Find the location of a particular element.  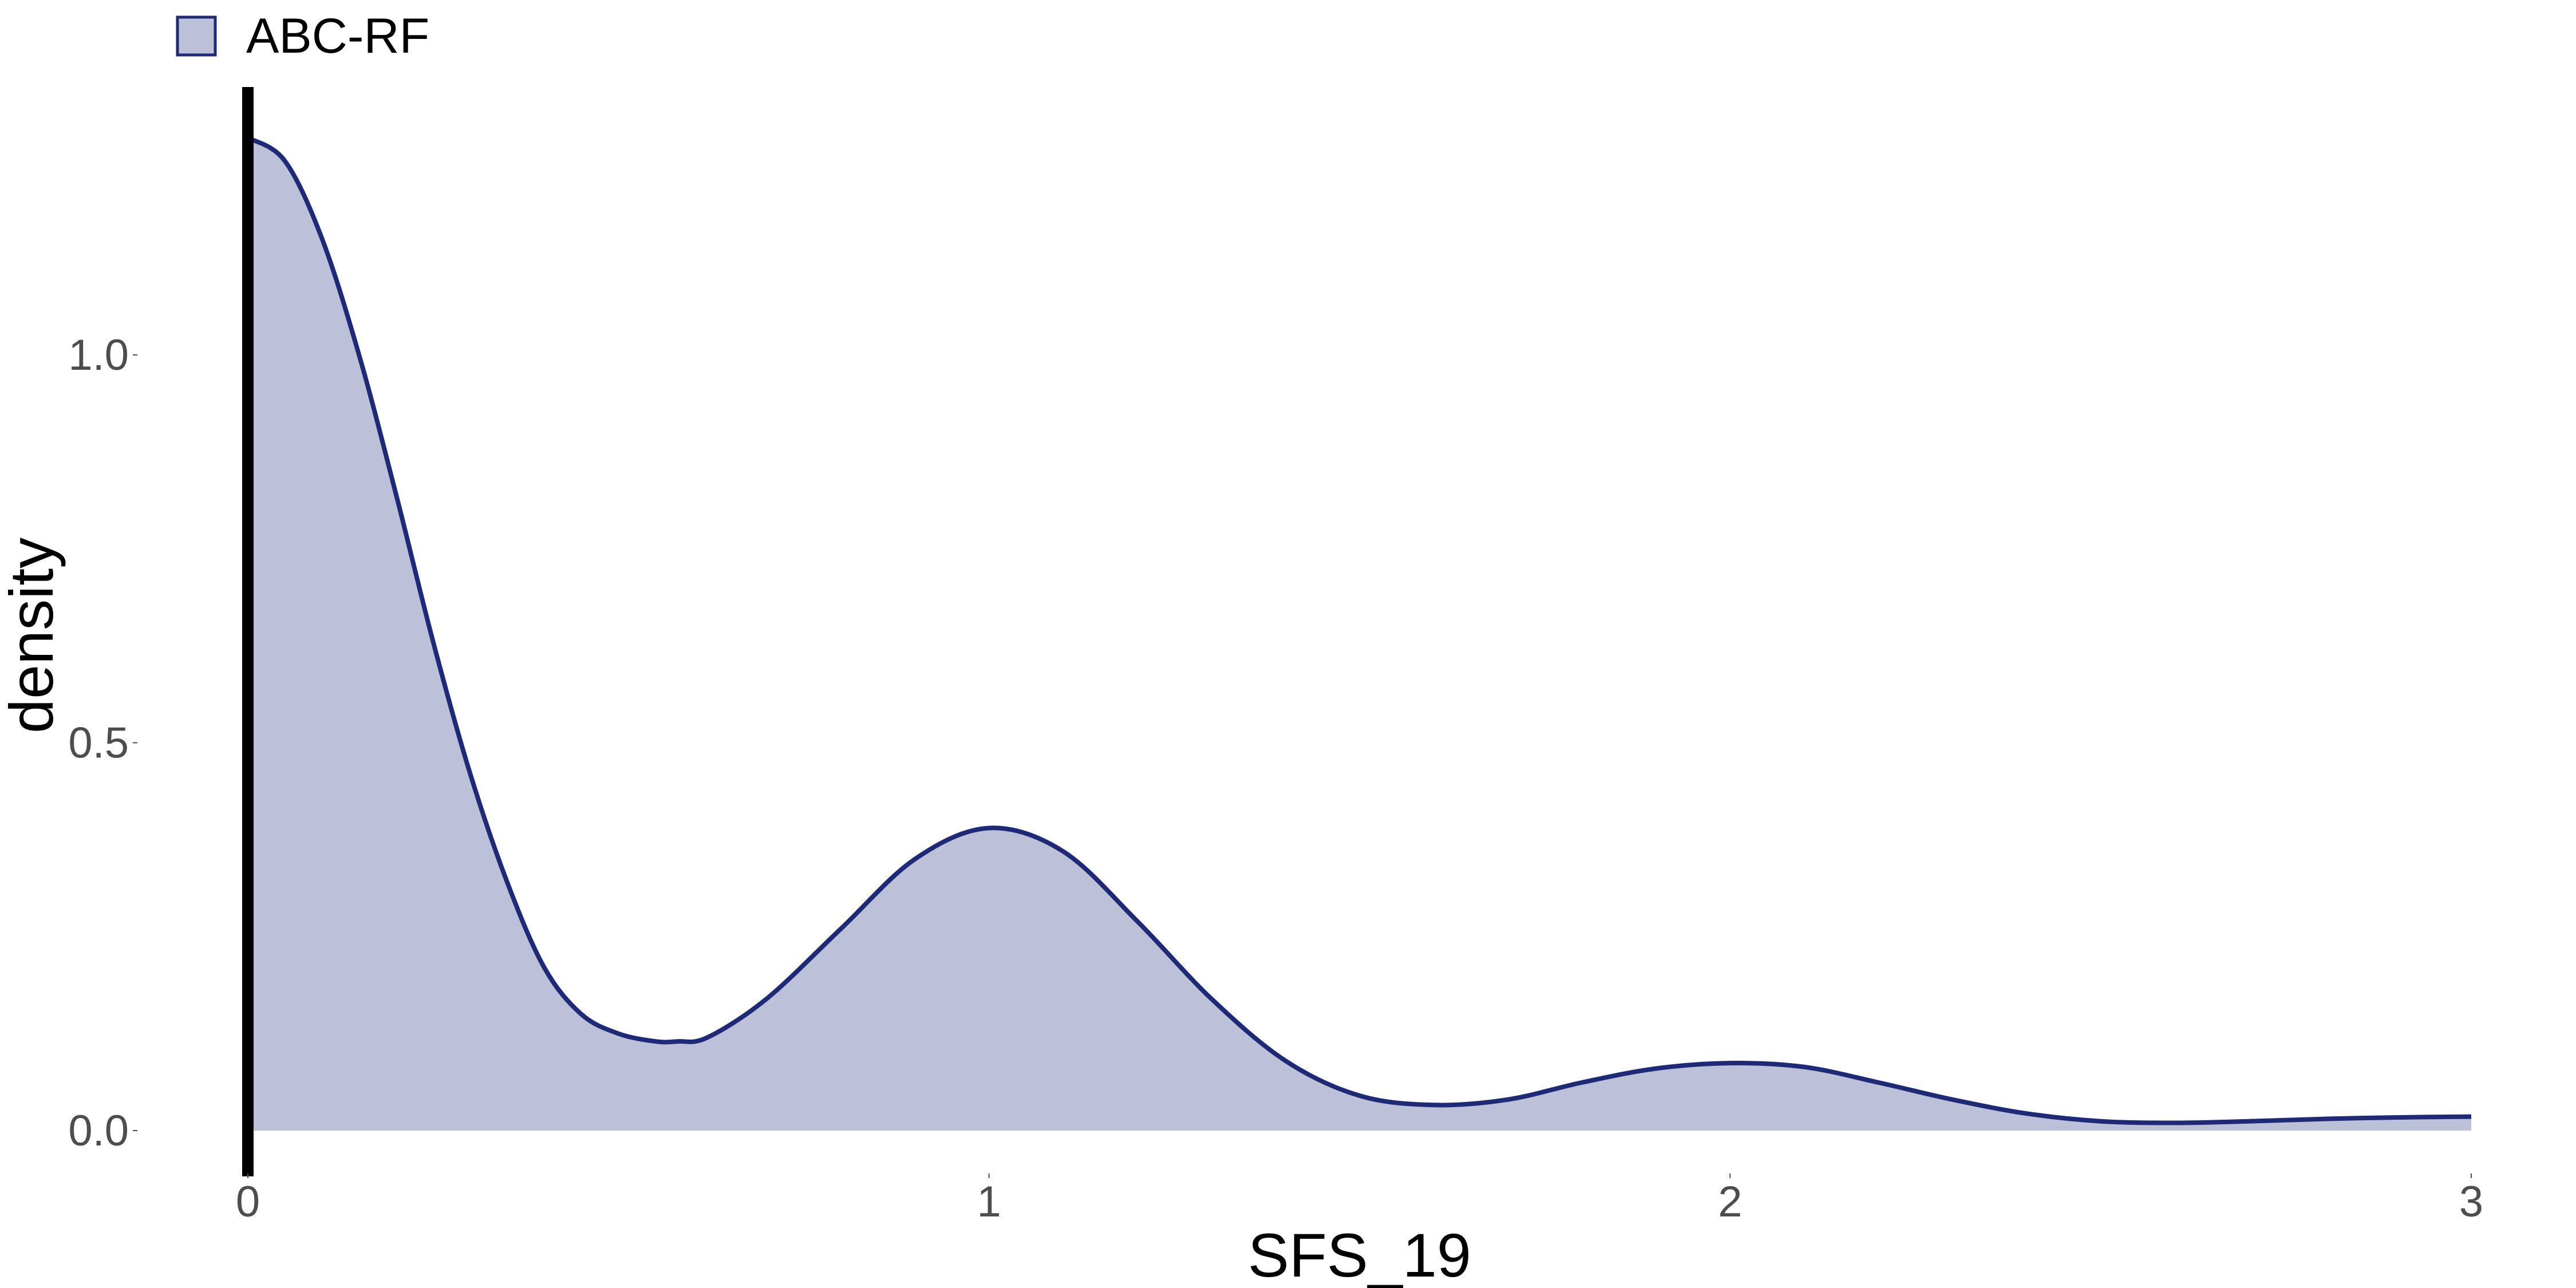

y-tick-label-2: 1.0 is located at coordinates (98, 355).